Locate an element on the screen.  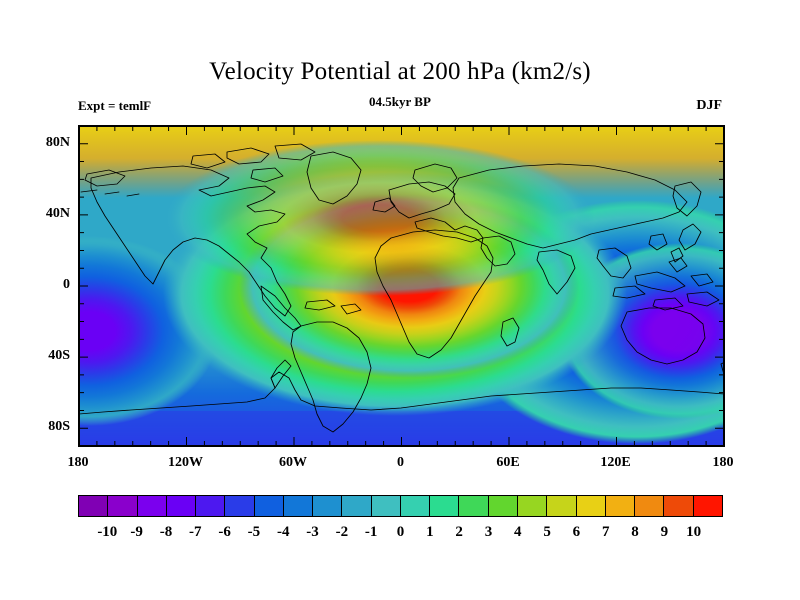
colorbar-tick-label: -7 is located at coordinates (195, 532).